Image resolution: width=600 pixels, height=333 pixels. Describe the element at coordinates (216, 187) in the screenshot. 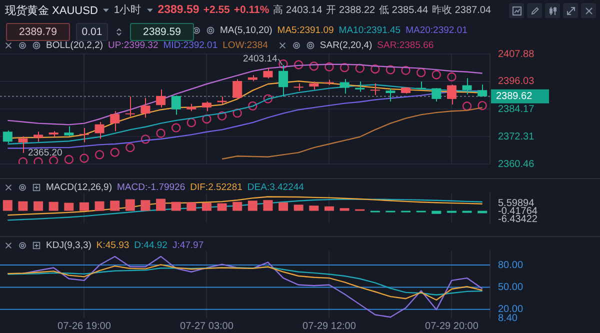

I see `series-label: DIF:2.52281` at that location.